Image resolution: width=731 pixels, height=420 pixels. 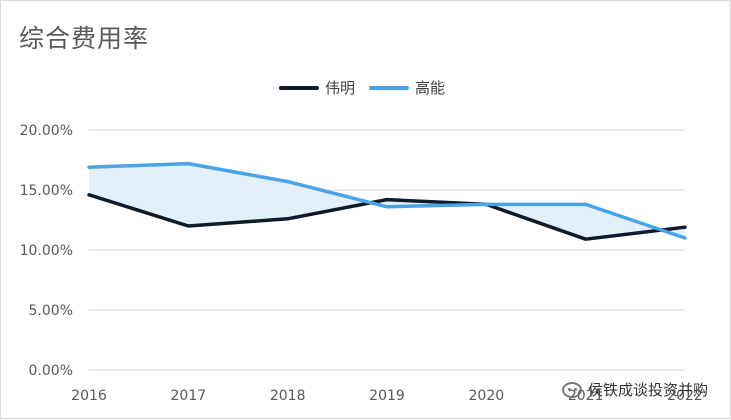 I want to click on wechat-icon, so click(x=572, y=390).